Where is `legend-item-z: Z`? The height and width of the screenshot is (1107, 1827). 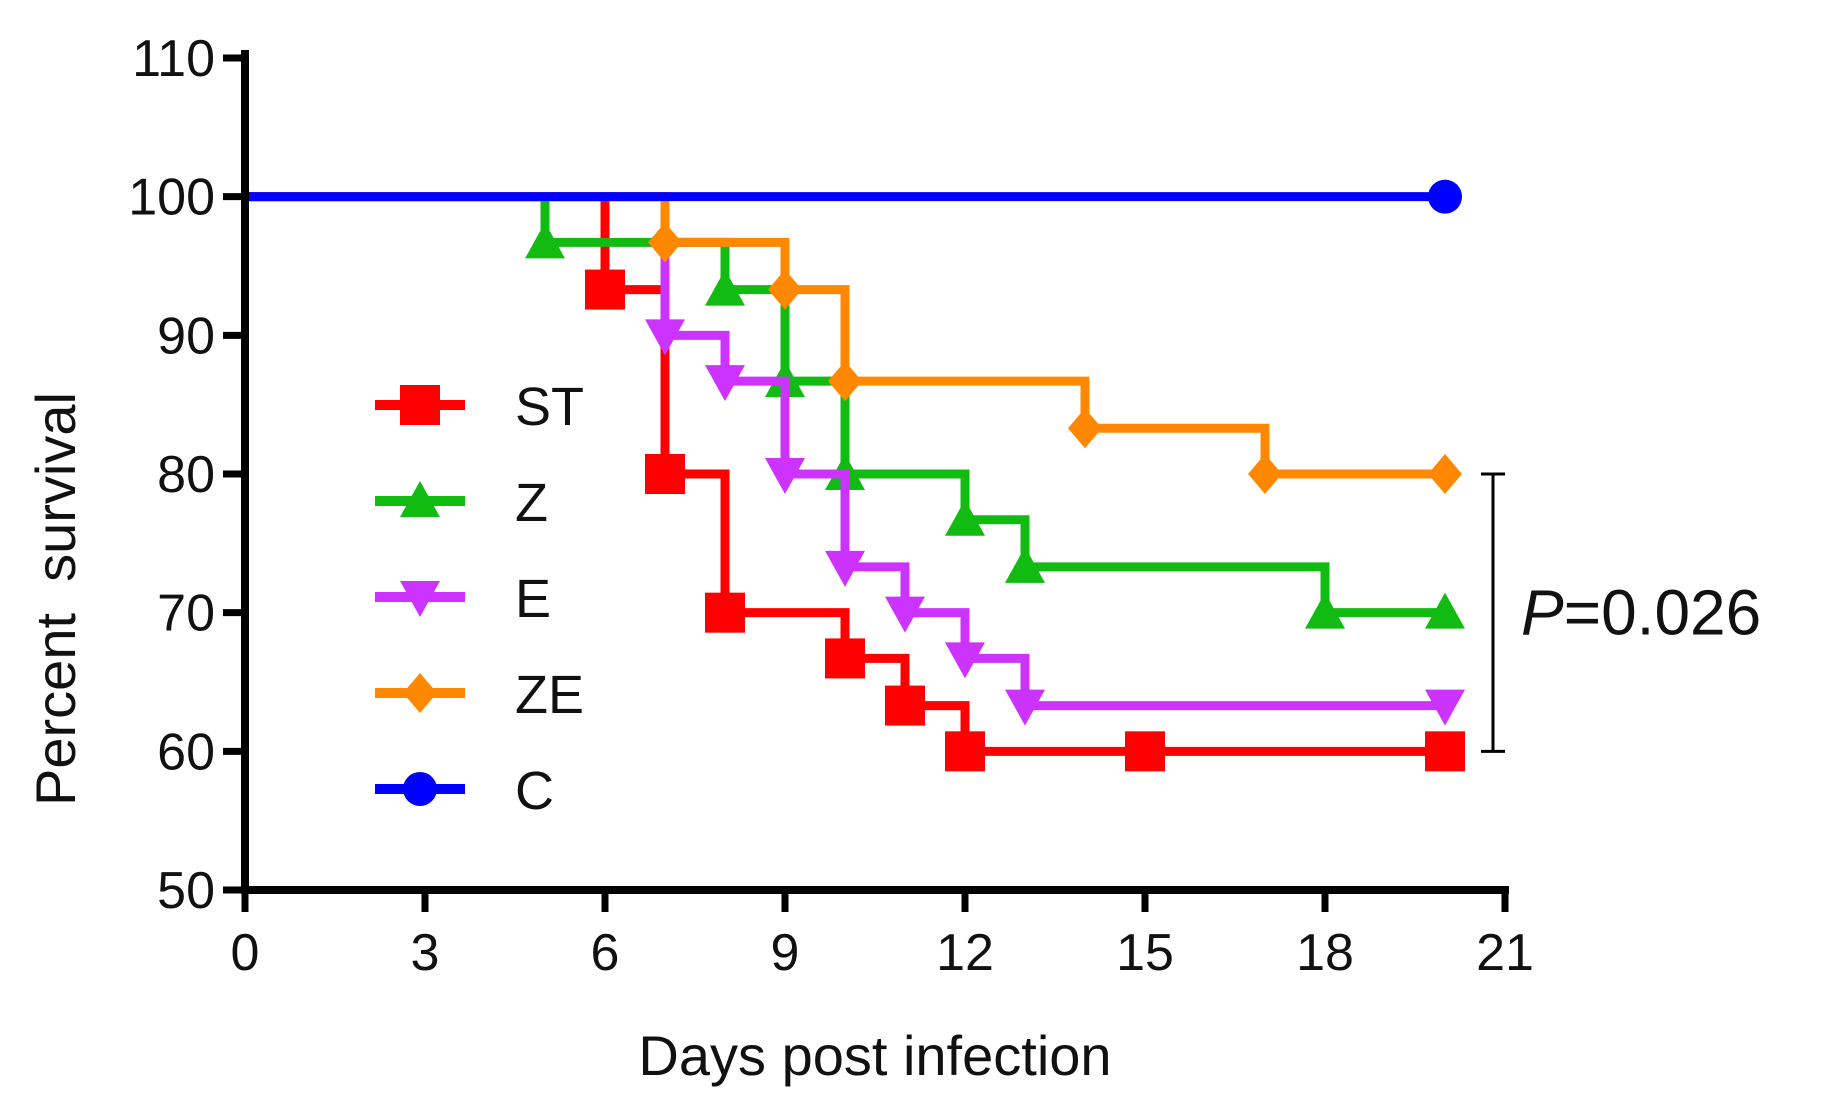 legend-item-z: Z is located at coordinates (461, 503).